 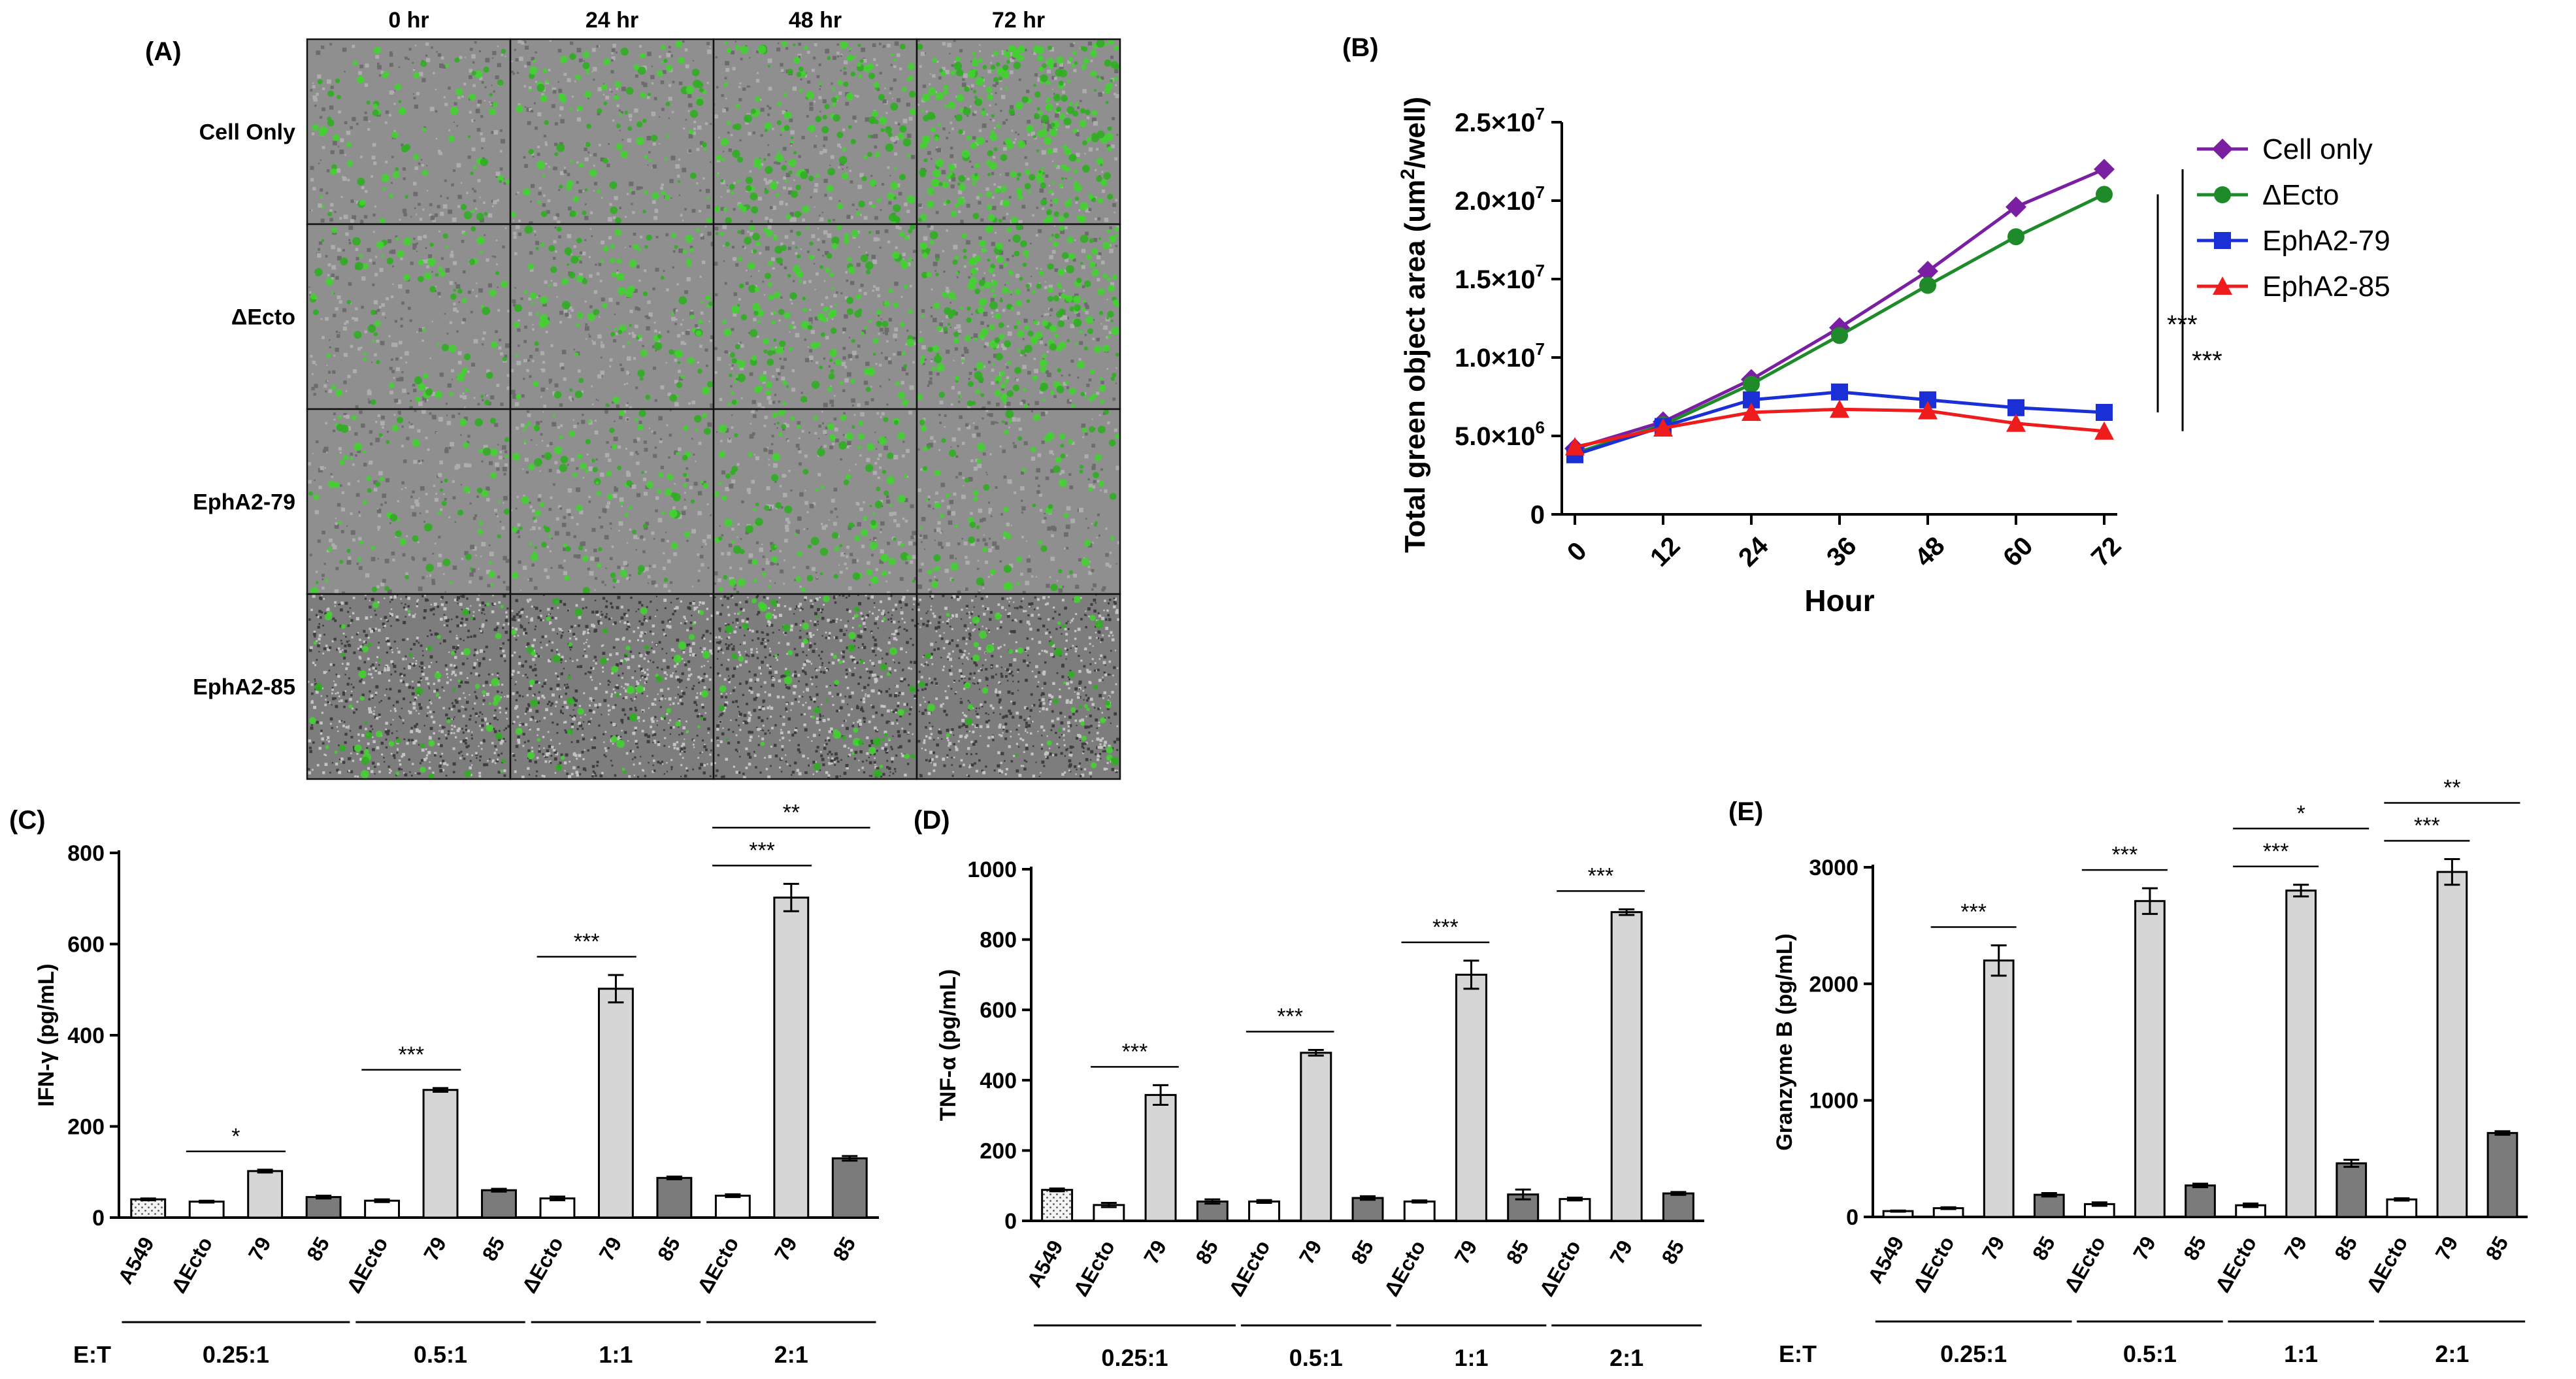 I want to click on x-axis-title: Hour, so click(x=1839, y=601).